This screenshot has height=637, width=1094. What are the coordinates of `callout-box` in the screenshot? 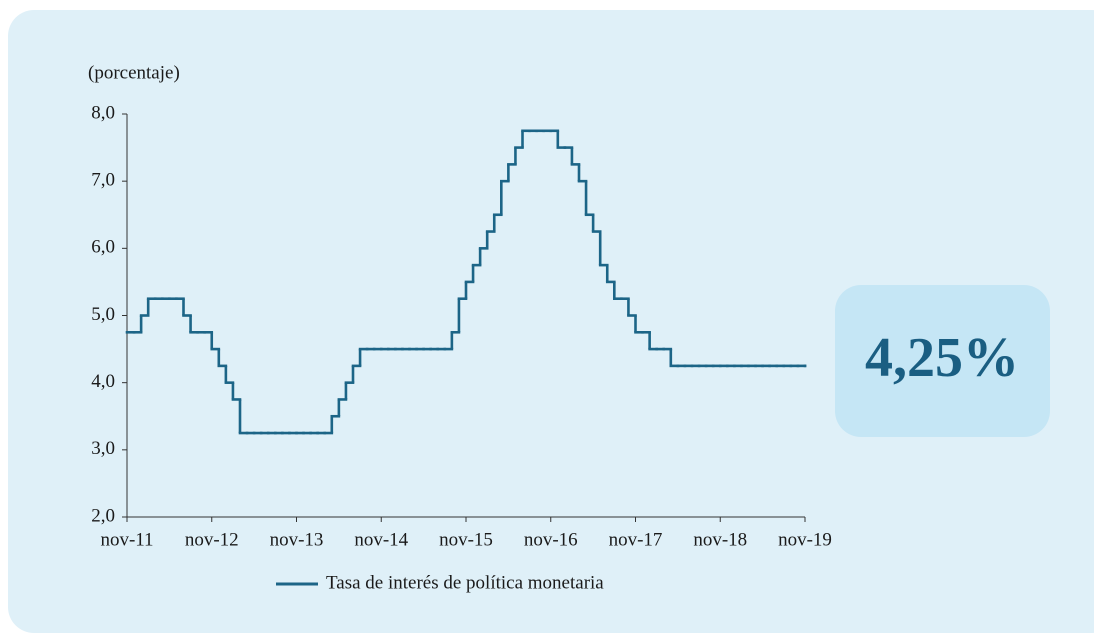 It's located at (942, 361).